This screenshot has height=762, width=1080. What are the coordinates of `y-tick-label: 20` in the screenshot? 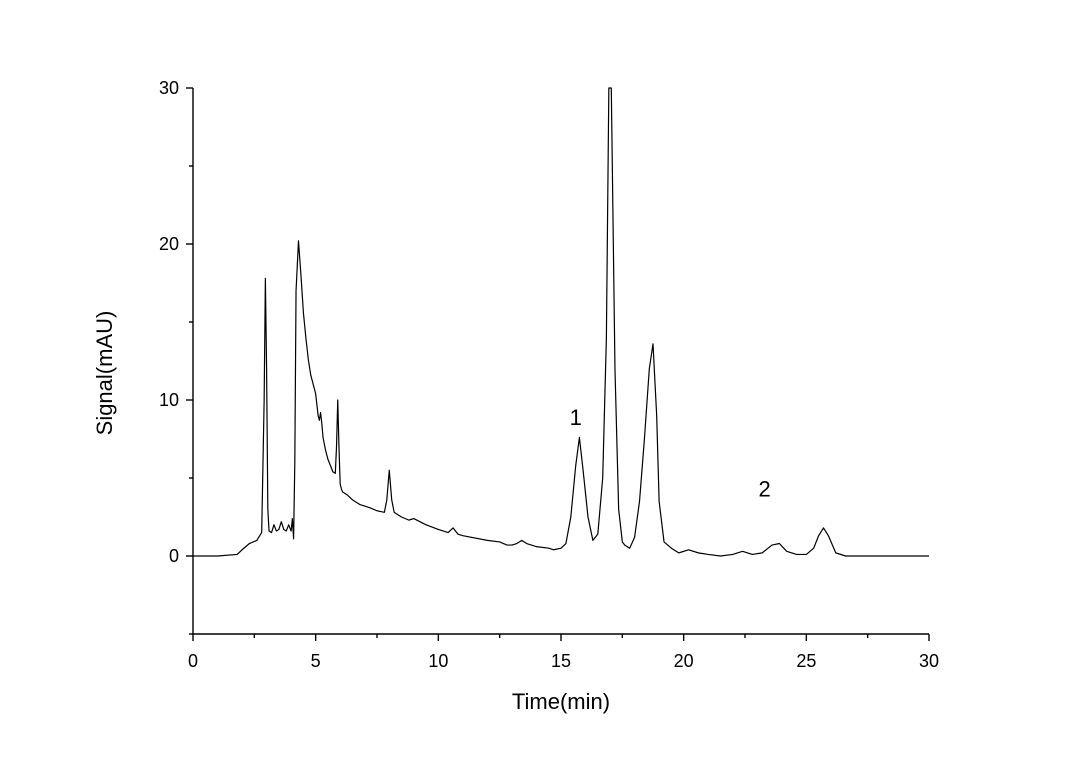 It's located at (169, 244).